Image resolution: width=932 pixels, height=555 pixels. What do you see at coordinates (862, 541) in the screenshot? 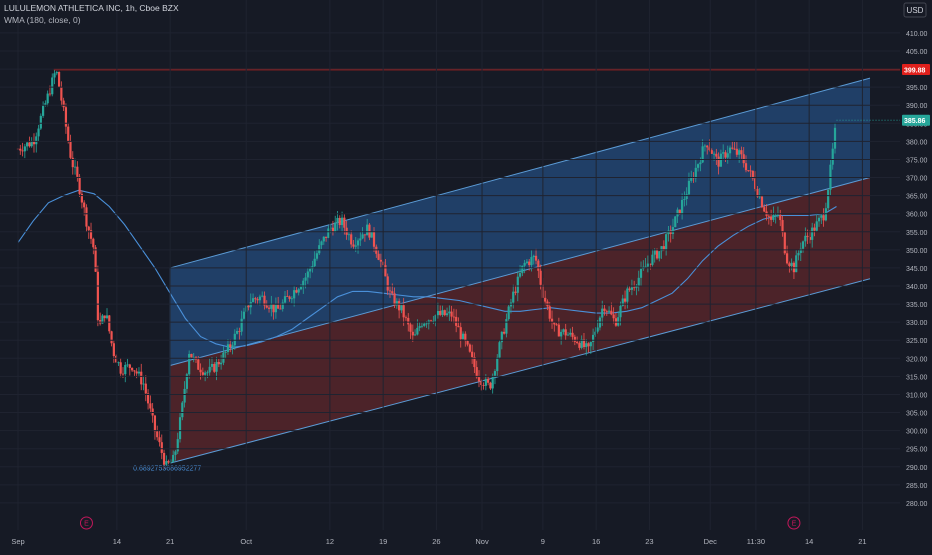
I see `x-tick-label: 21` at bounding box center [862, 541].